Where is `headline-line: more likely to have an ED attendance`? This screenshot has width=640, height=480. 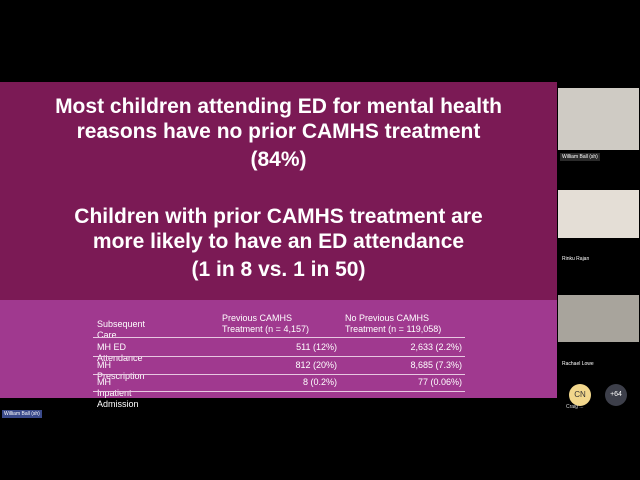 headline-line: more likely to have an ED attendance is located at coordinates (278, 241).